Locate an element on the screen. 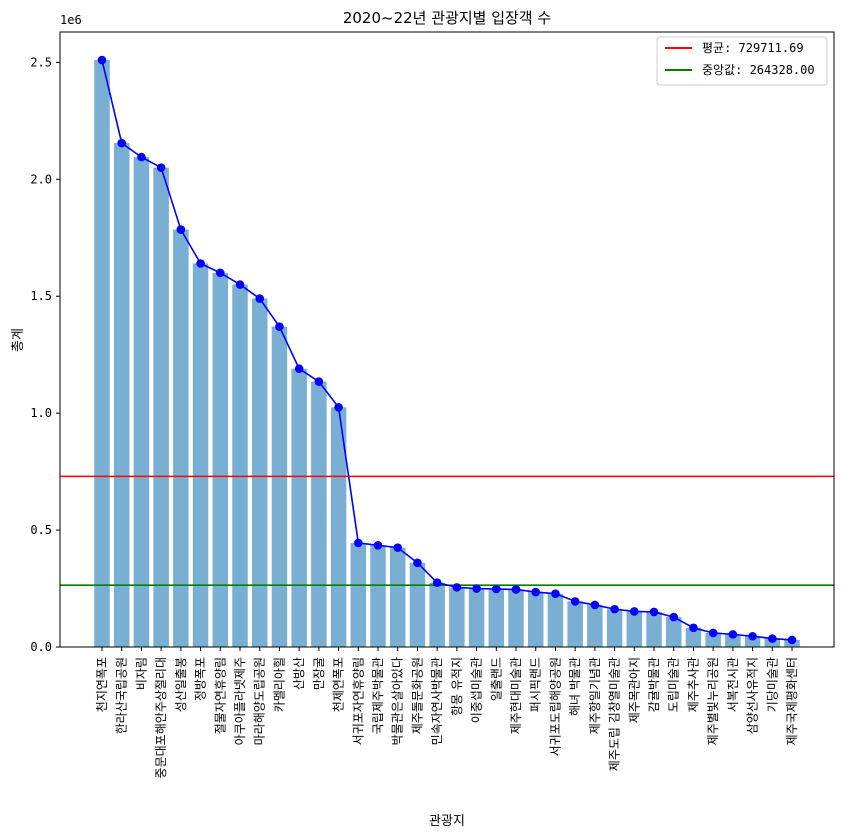 The width and height of the screenshot is (844, 837). y-axis-title: 총계 is located at coordinates (18, 340).